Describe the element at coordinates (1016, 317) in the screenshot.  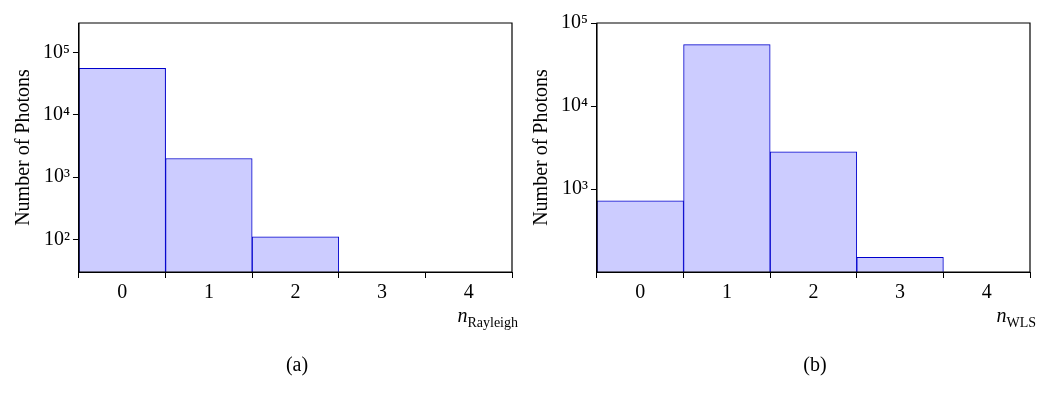
I see `x-axis-title: n$_{WLS}$` at that location.